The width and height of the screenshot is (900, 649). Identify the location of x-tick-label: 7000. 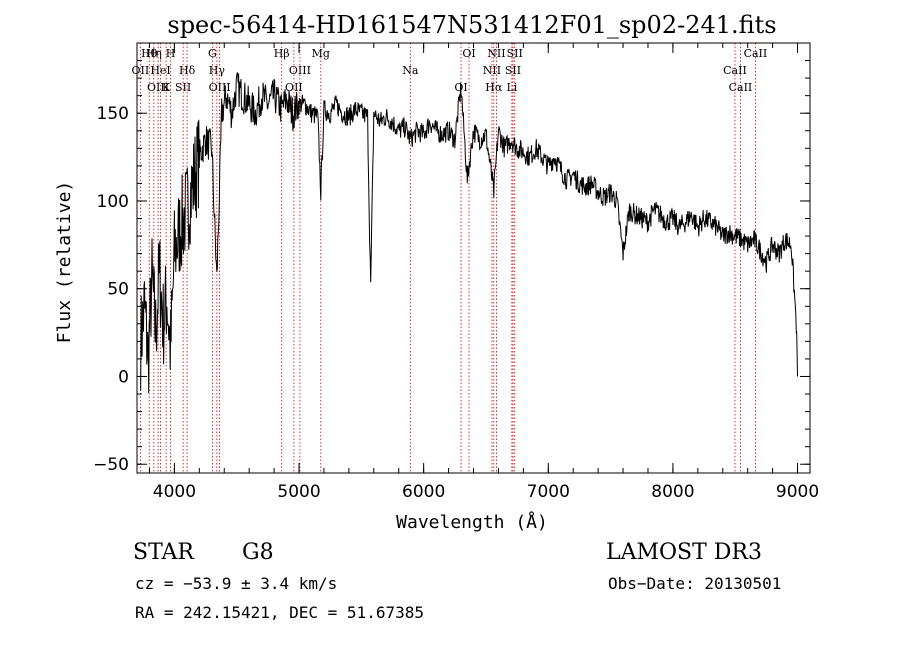
(548, 492).